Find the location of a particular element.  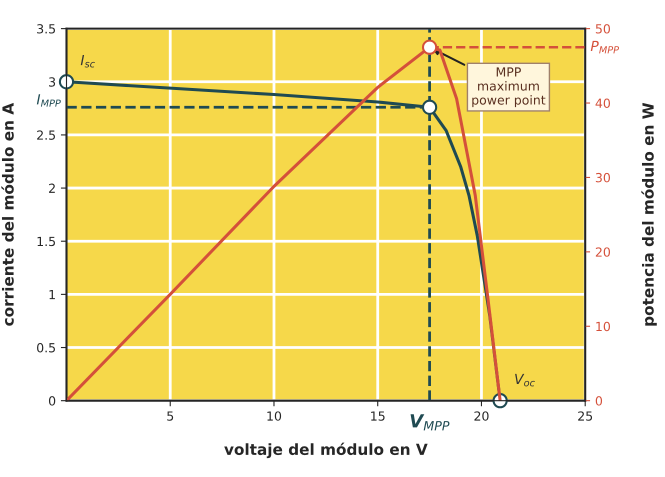

x-axis-title: voltaje del módulo en V is located at coordinates (326, 450).